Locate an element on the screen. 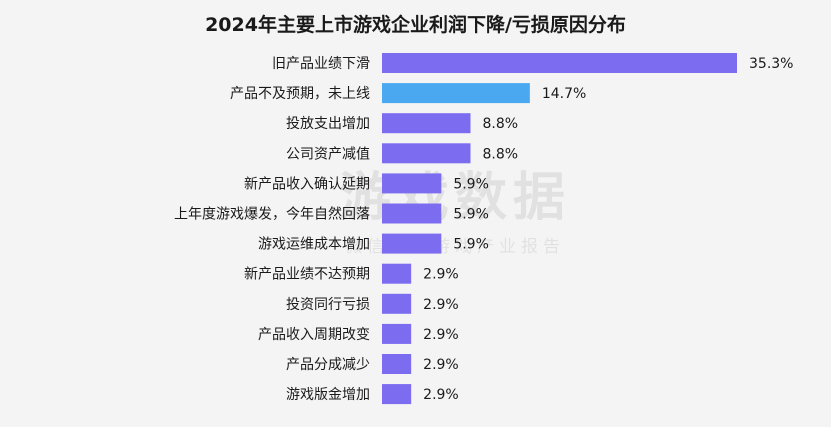 This screenshot has height=427, width=831. category-label-7: 新产品业绩不达预期 is located at coordinates (307, 275).